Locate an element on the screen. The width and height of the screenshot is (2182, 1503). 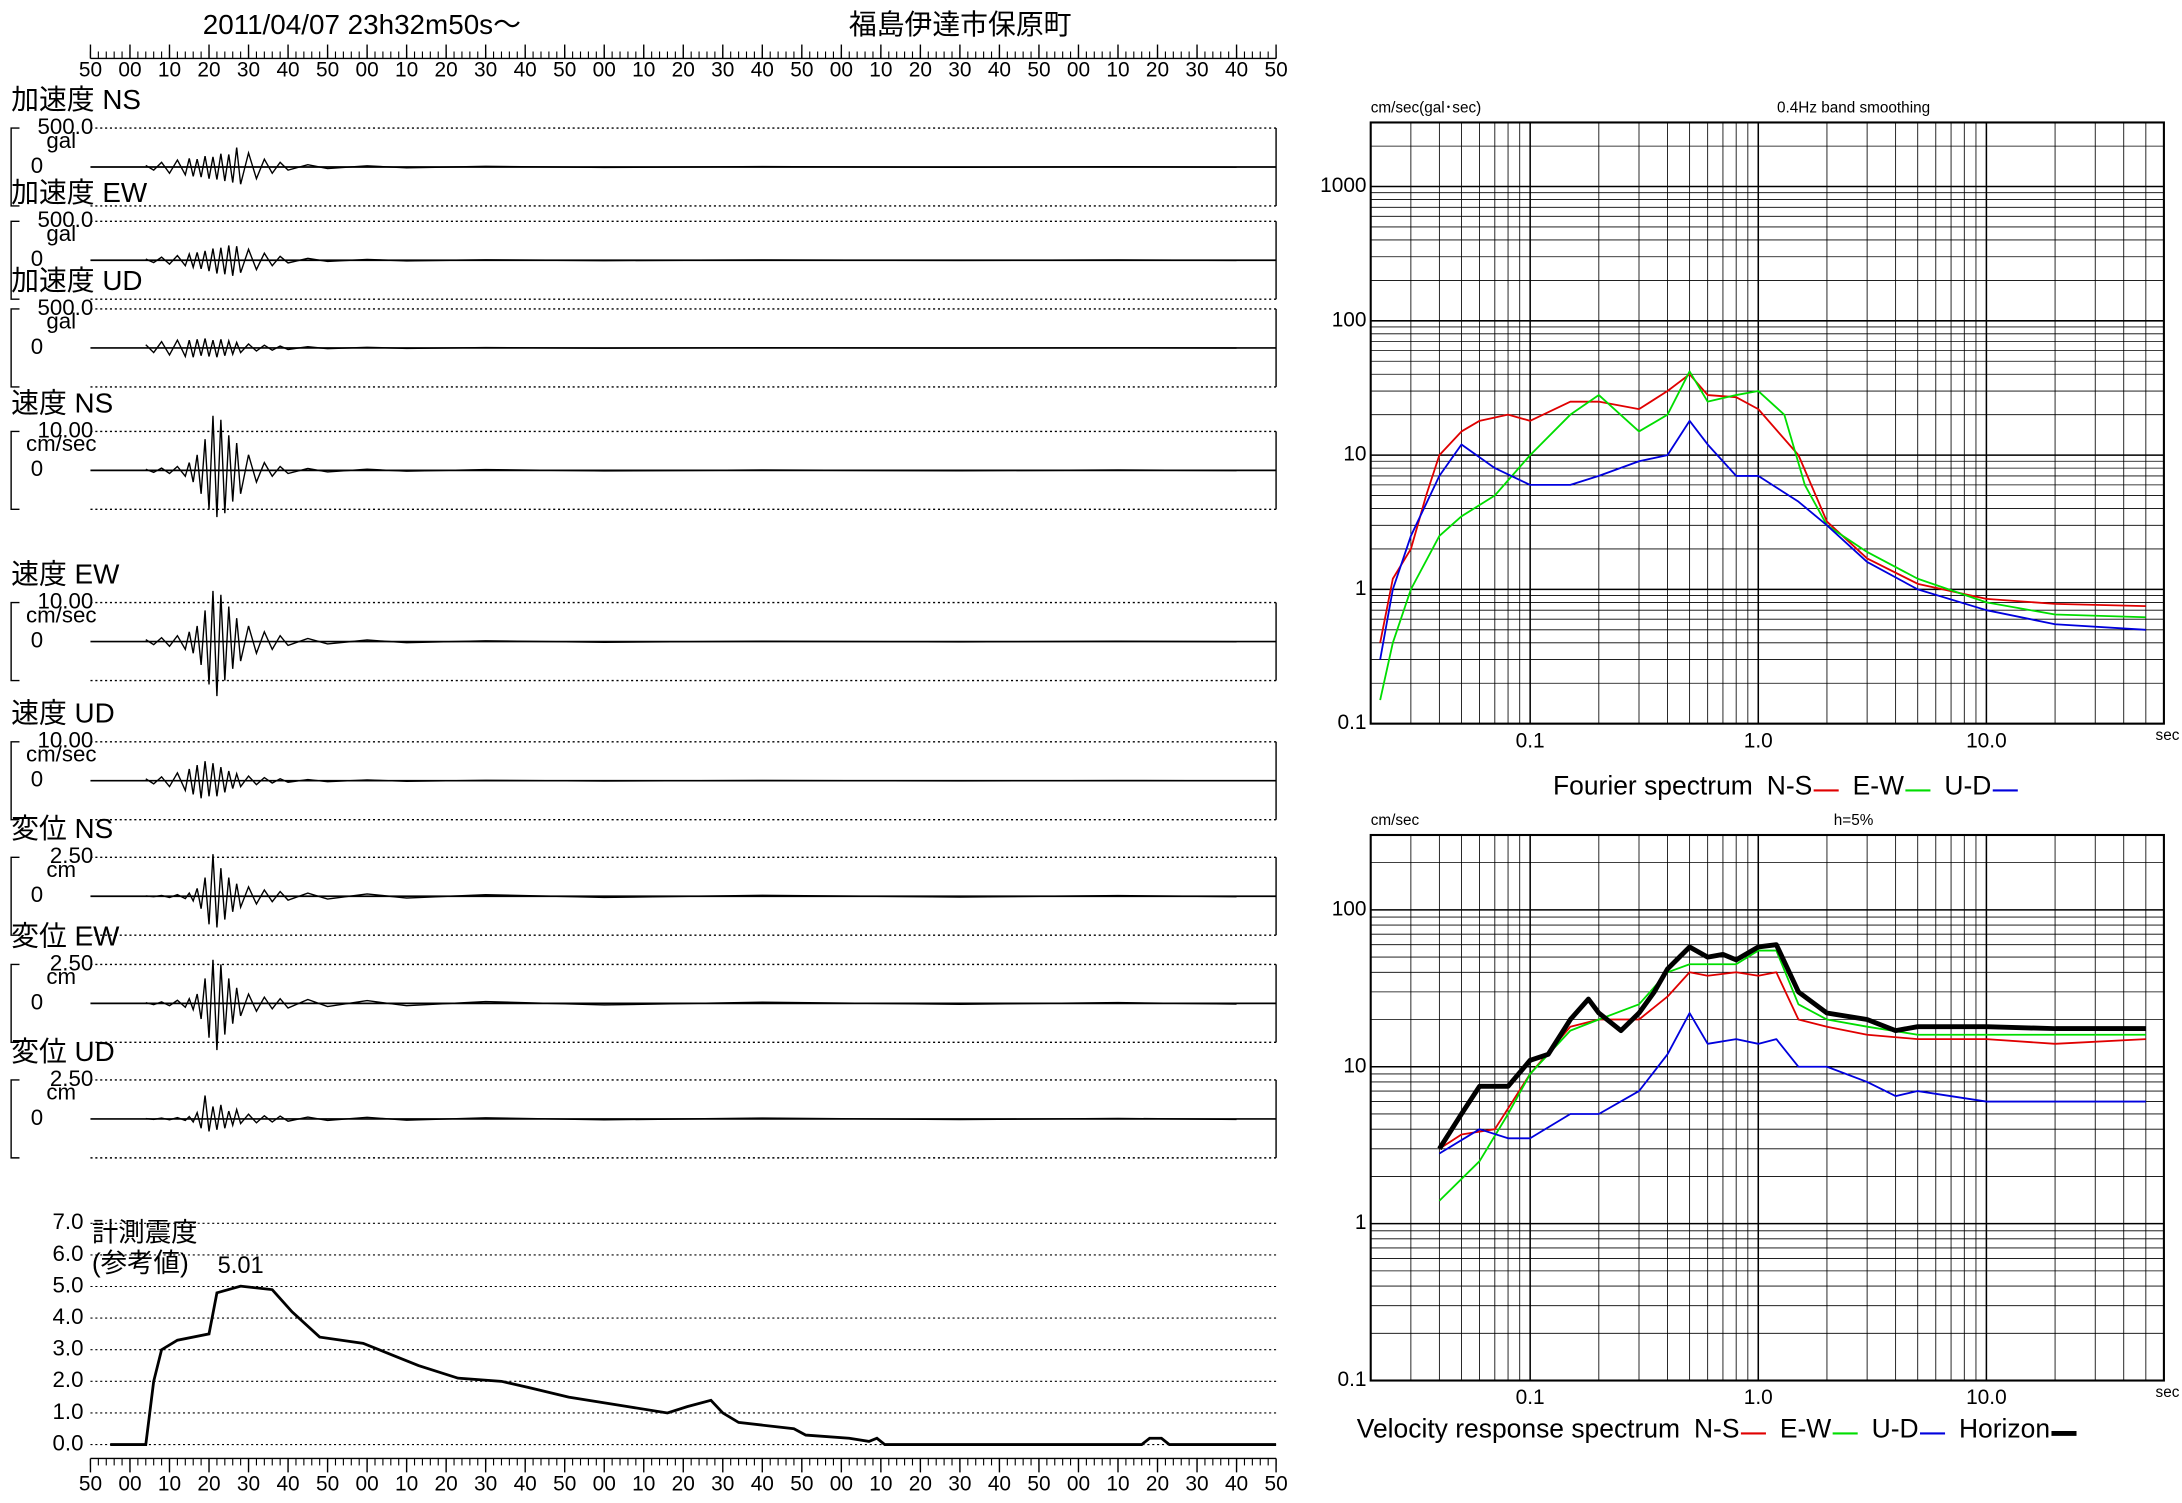
y-axis-label: cm/sec(gal･sec) is located at coordinates (1426, 108).